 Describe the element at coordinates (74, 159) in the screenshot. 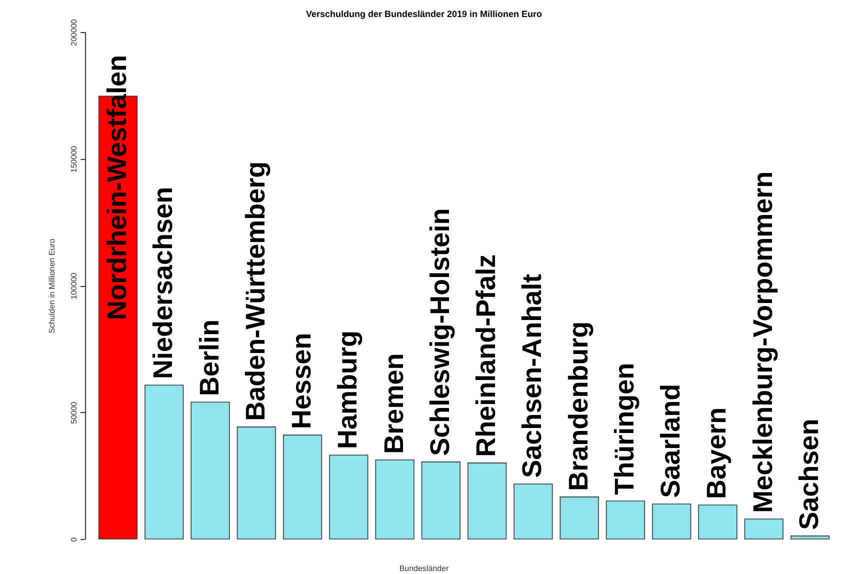

I see `y-tick-label: 150000` at that location.